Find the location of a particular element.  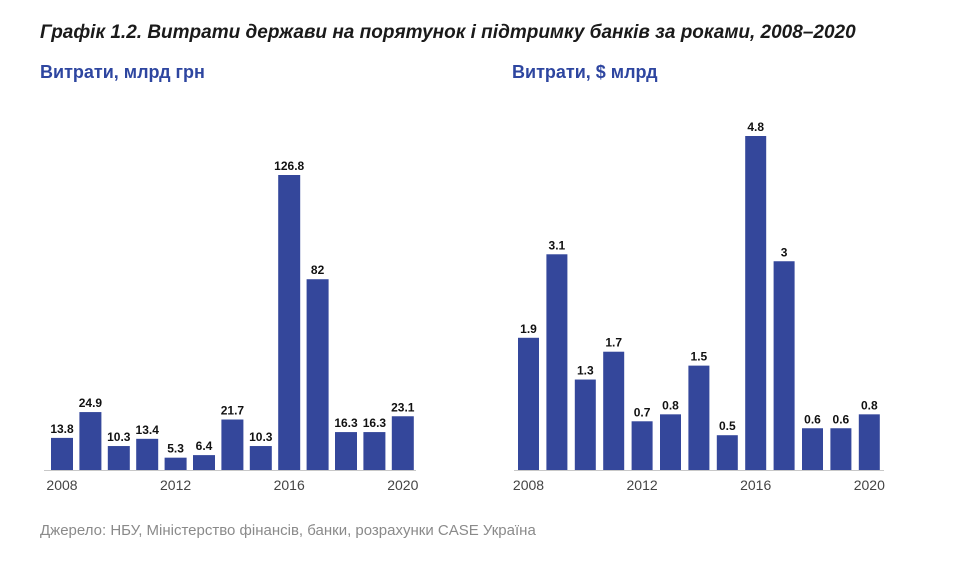

data-label: 6.4 is located at coordinates (204, 446).